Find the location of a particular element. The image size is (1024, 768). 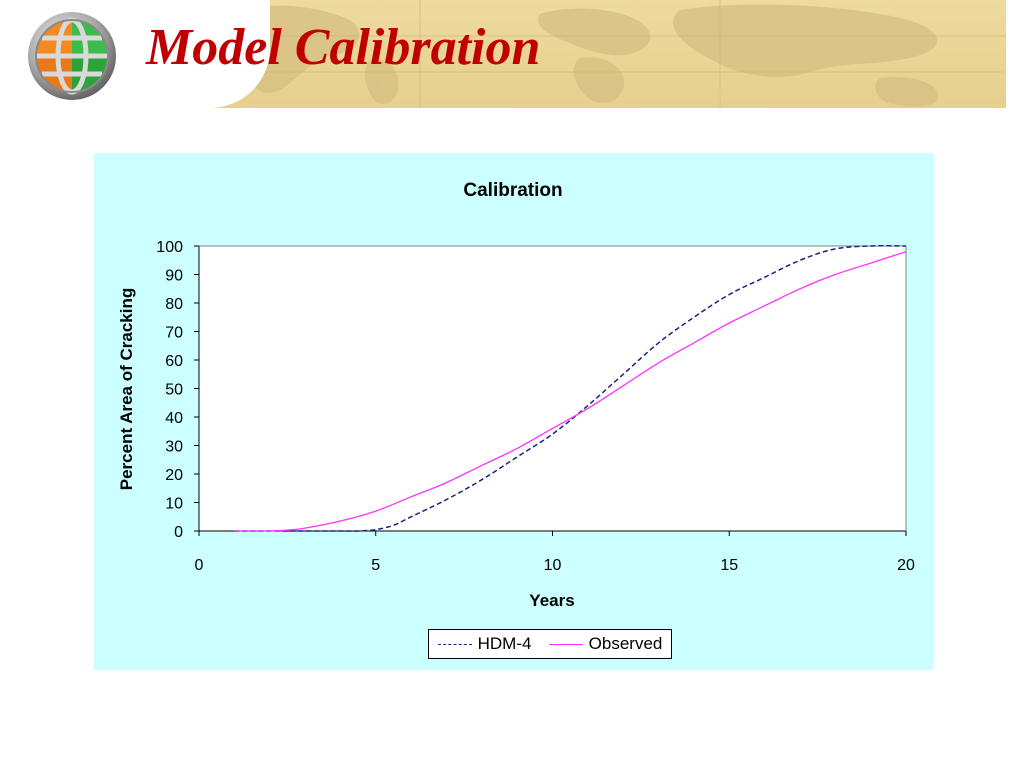

y-tick-label: 40 is located at coordinates (174, 418).